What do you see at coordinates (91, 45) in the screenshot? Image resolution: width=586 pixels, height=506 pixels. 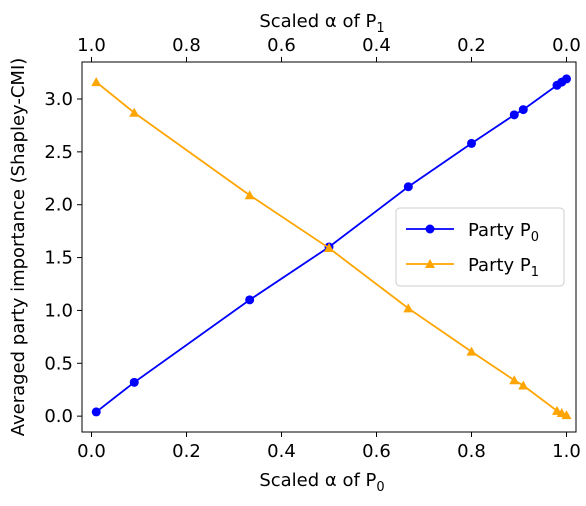 I see `x-tick-label-top-0: 1.0` at bounding box center [91, 45].